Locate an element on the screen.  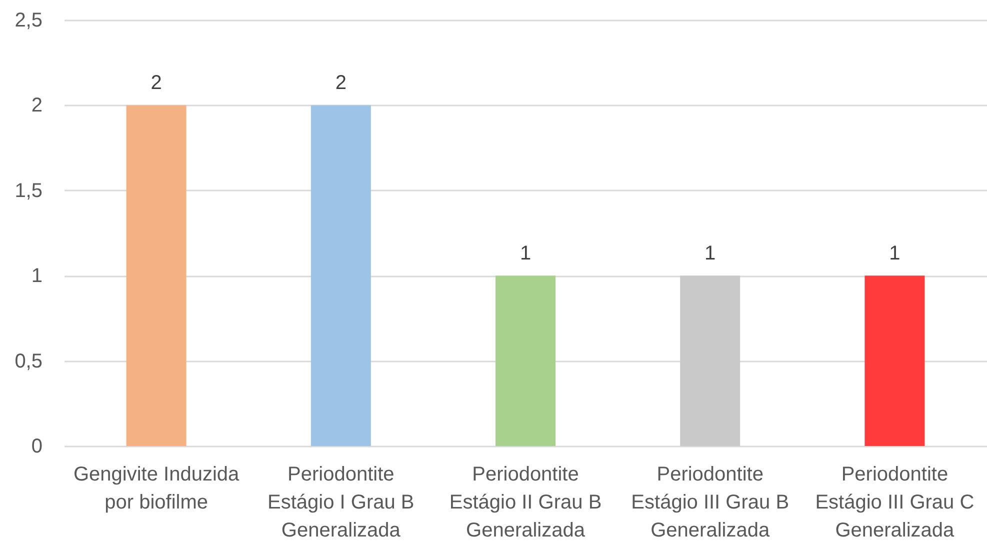
y-tick-label: 1,5 is located at coordinates (28, 191).